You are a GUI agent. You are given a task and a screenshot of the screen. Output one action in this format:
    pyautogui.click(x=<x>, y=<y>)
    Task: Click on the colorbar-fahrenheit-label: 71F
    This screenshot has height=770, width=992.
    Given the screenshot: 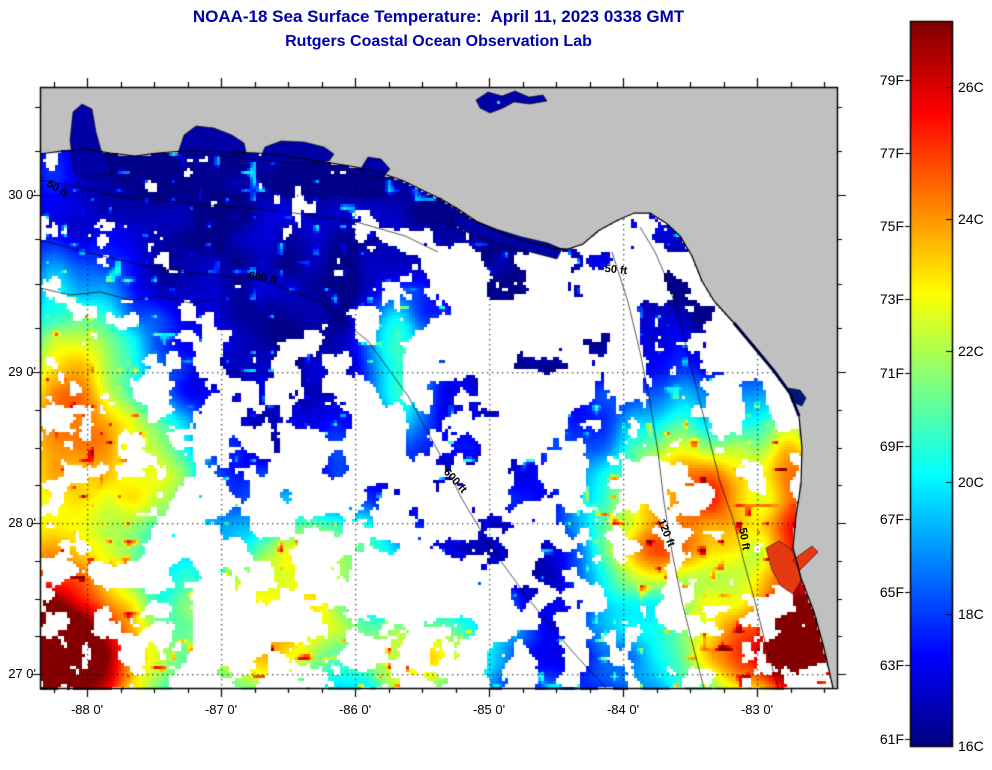 What is the action you would take?
    pyautogui.click(x=891, y=372)
    